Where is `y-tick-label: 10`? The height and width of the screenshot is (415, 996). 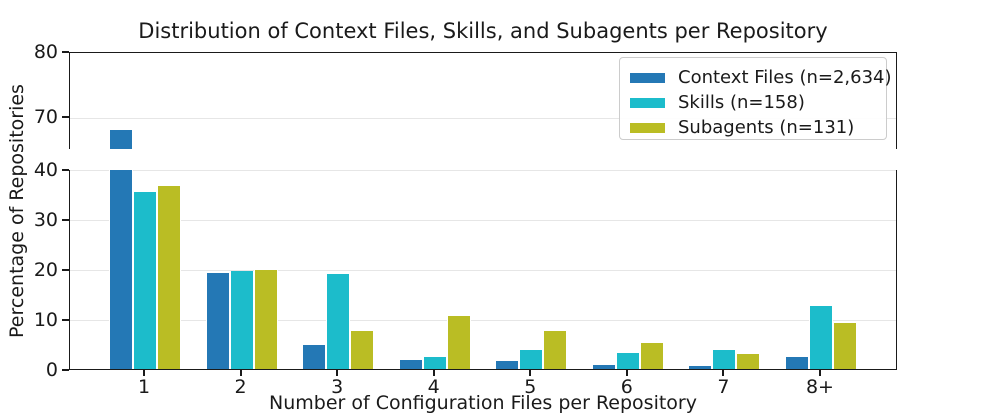 y-tick-label: 10 is located at coordinates (45, 320).